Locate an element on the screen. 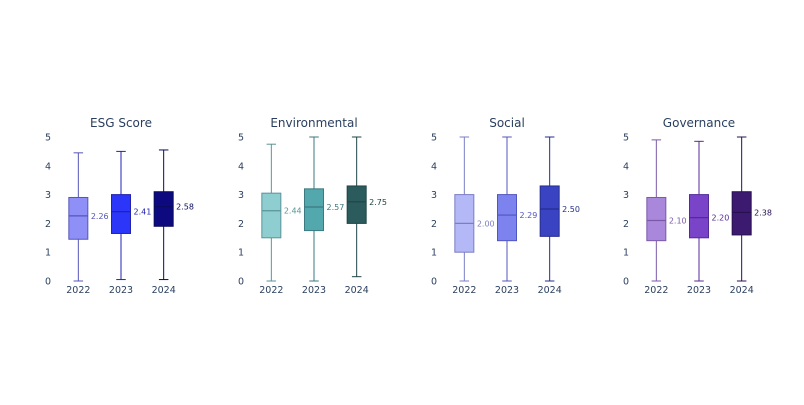  box-2022: 2.26 is located at coordinates (88, 217).